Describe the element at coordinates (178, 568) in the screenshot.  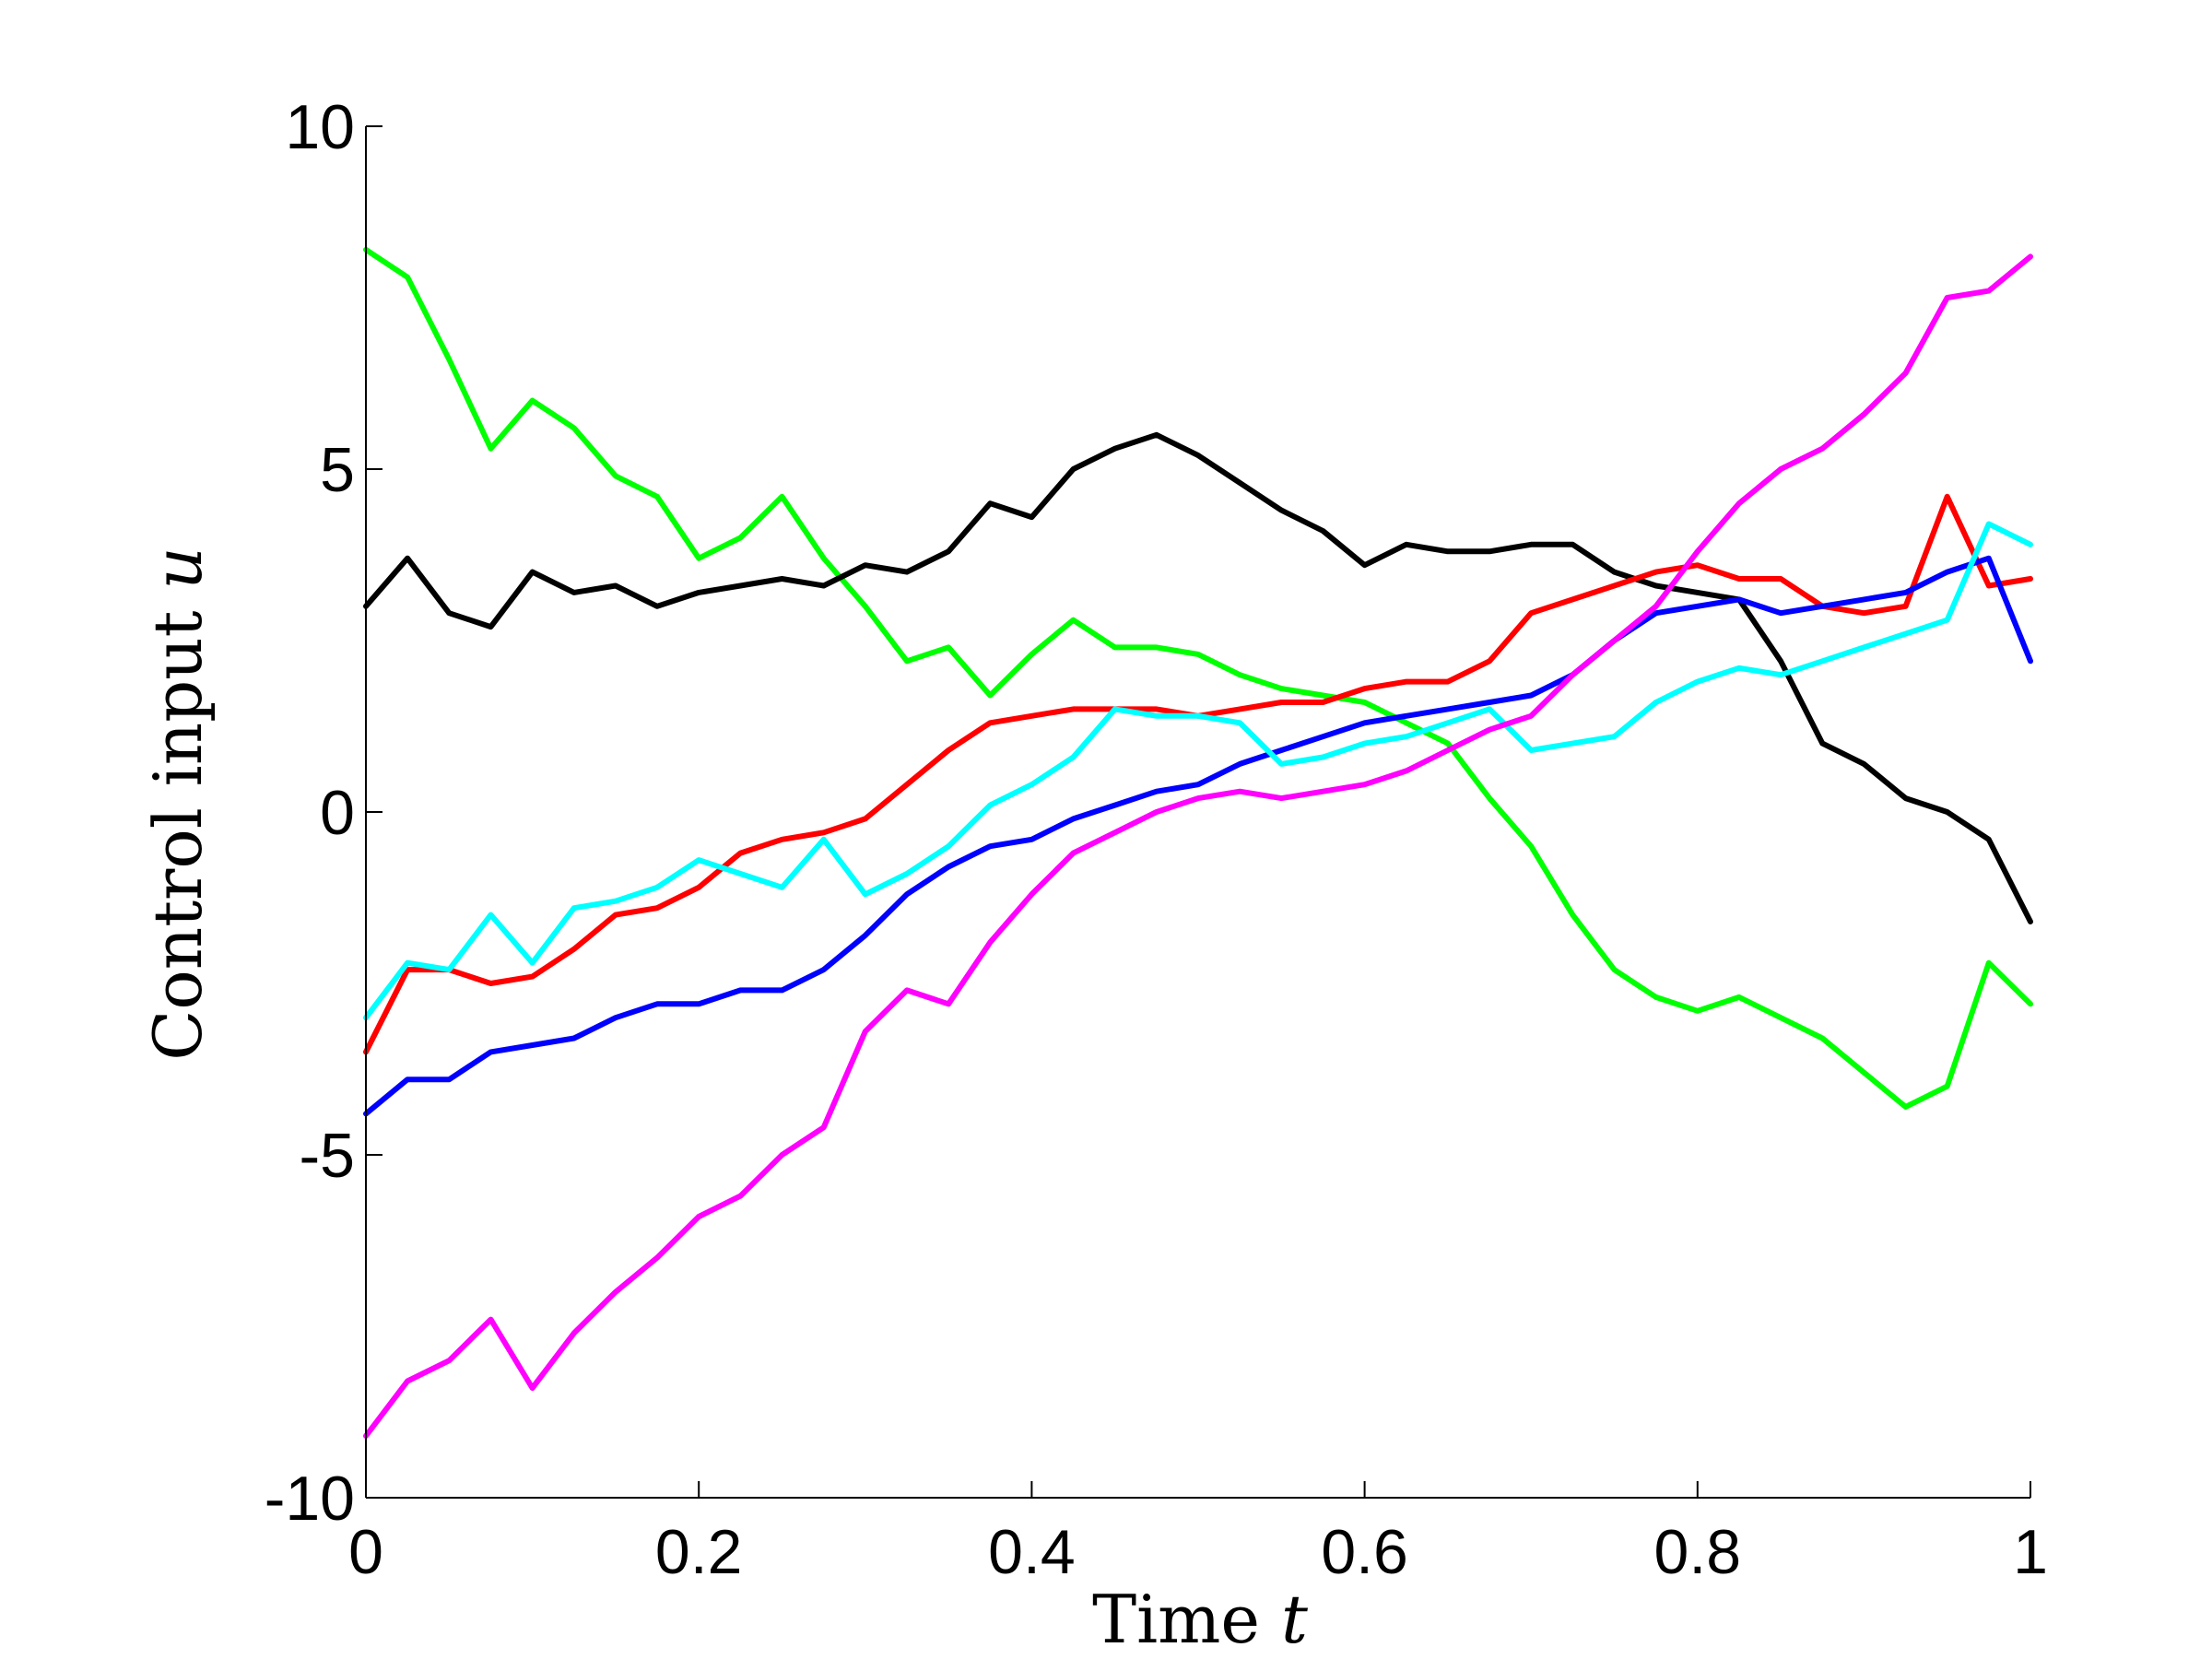
I see `y-axis-title-symbol: u` at that location.